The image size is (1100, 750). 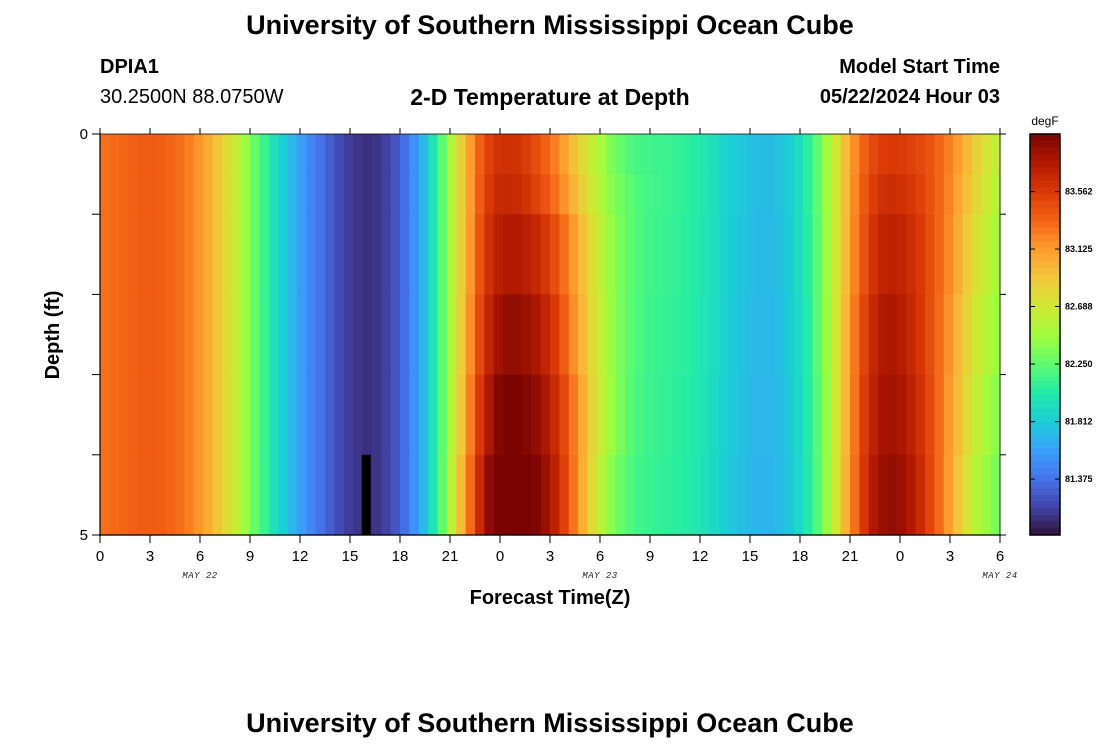 What do you see at coordinates (200, 576) in the screenshot?
I see `x-date-label: MAY 22` at bounding box center [200, 576].